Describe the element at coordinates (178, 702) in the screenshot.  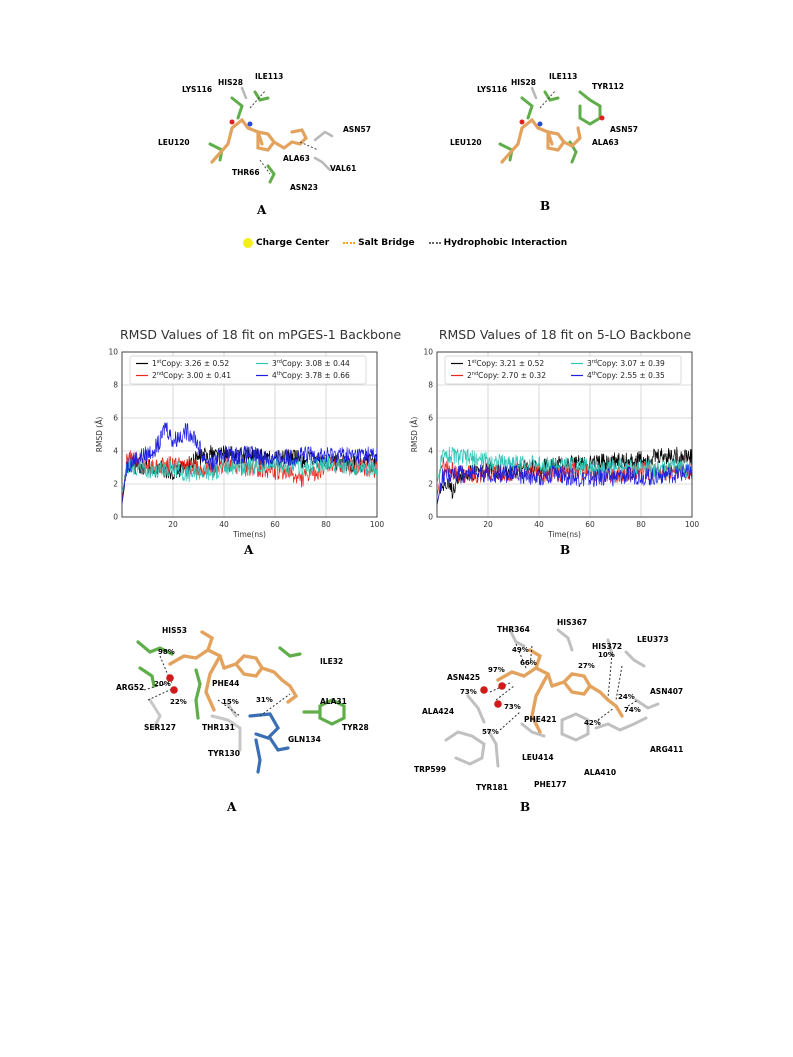
I see `percent-label: 22%` at that location.